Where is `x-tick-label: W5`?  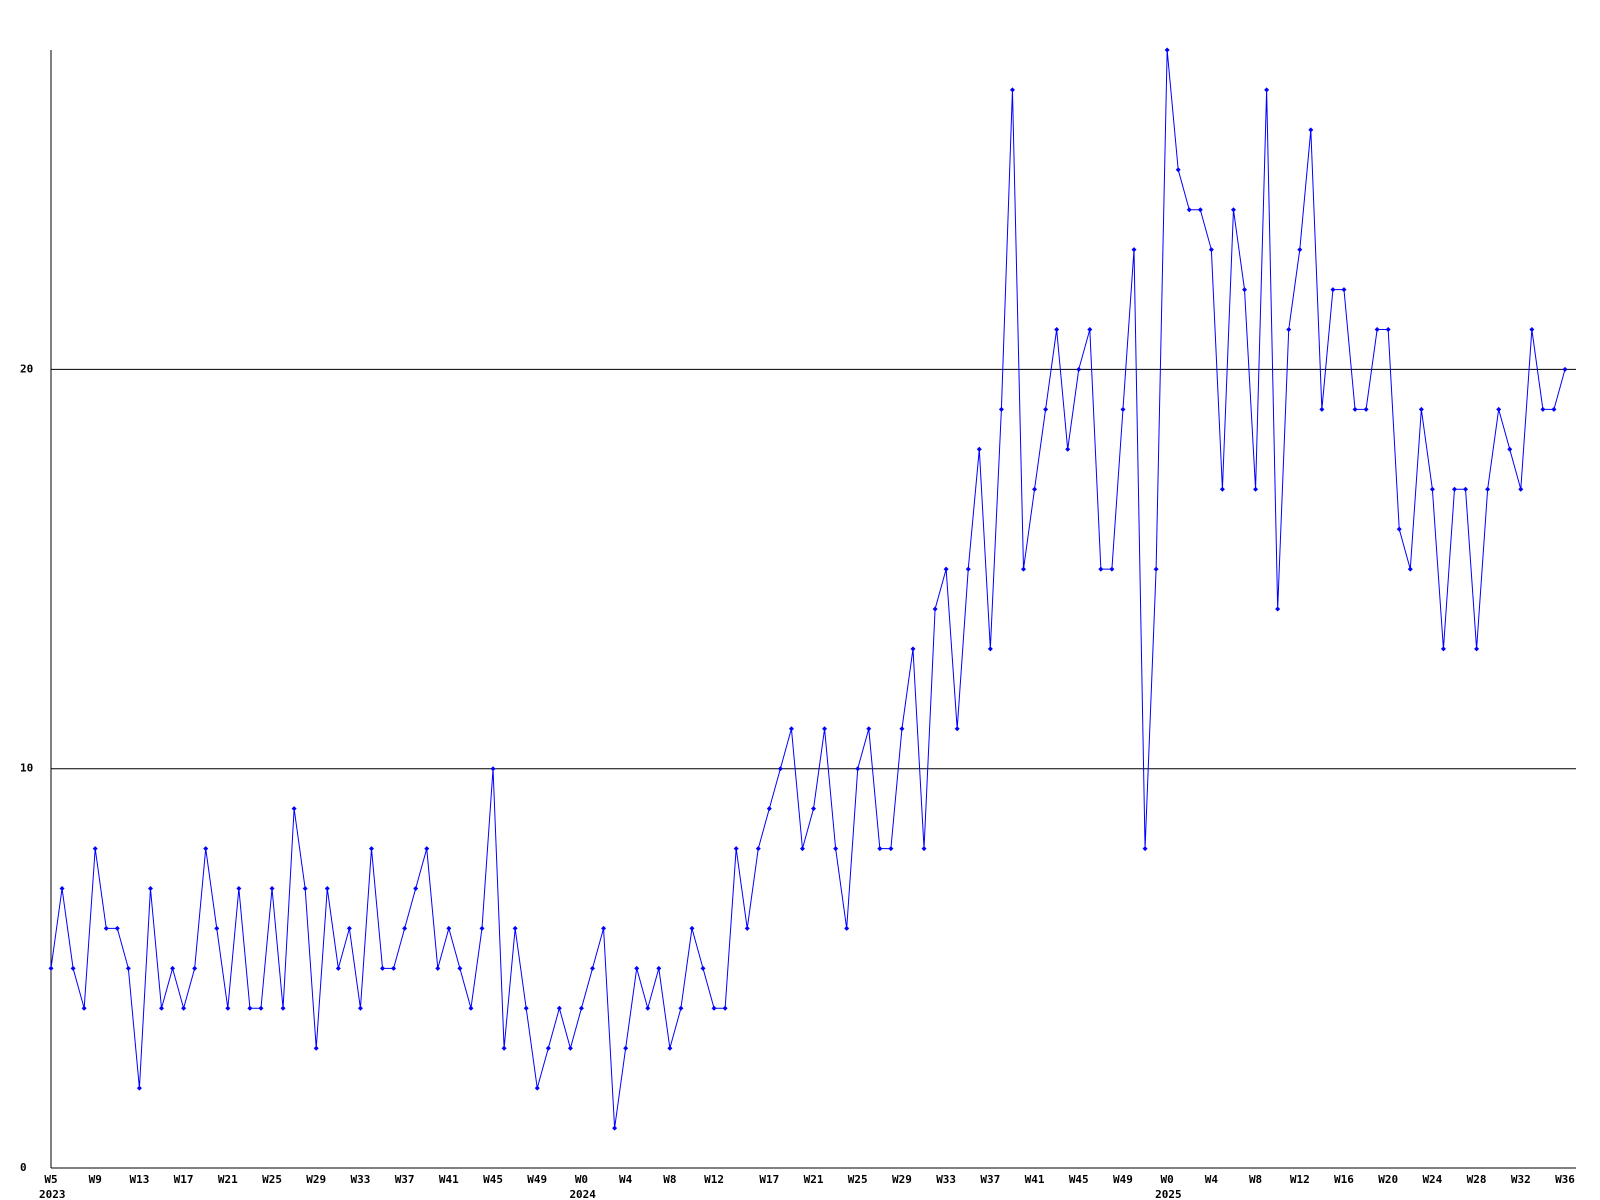
x-tick-label: W5 is located at coordinates (50, 1179).